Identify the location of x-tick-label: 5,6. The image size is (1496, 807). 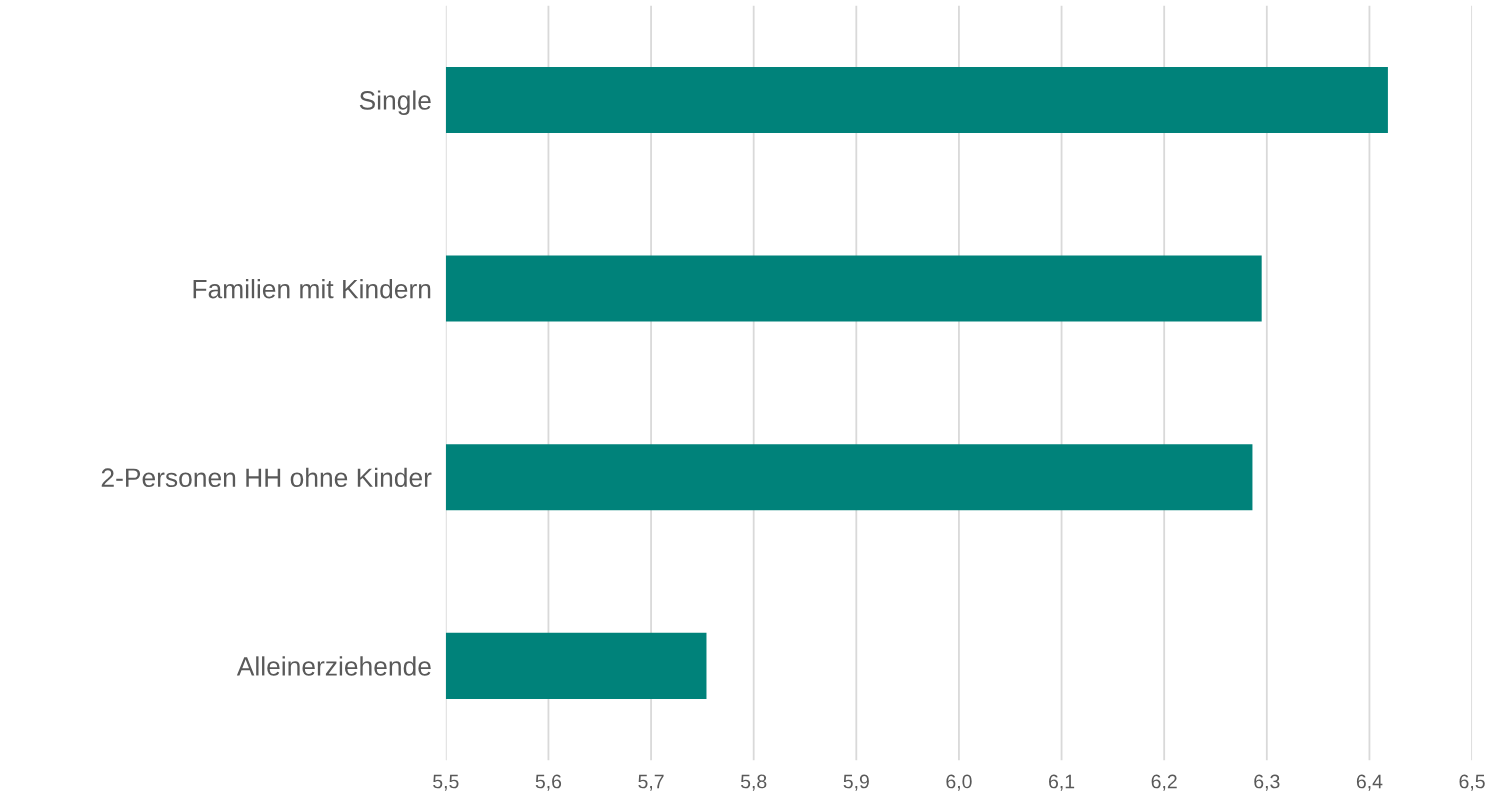
(548, 782).